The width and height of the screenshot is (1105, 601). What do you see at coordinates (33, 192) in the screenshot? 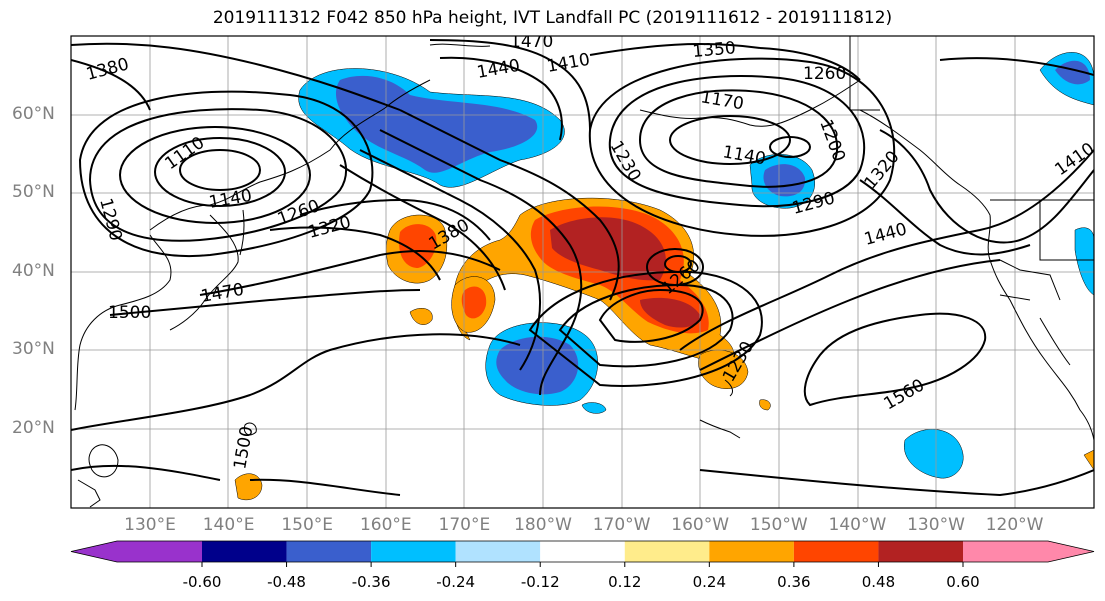
I see `latitude-label: 50°N` at bounding box center [33, 192].